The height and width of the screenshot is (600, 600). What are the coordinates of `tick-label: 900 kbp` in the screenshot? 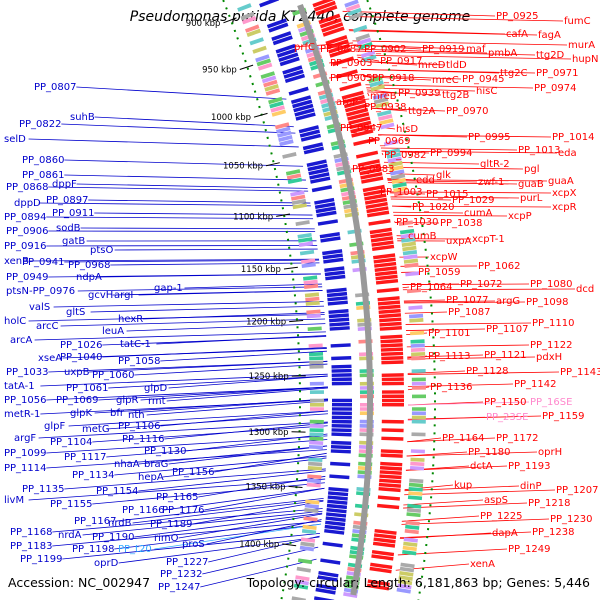 It's located at (203, 24).